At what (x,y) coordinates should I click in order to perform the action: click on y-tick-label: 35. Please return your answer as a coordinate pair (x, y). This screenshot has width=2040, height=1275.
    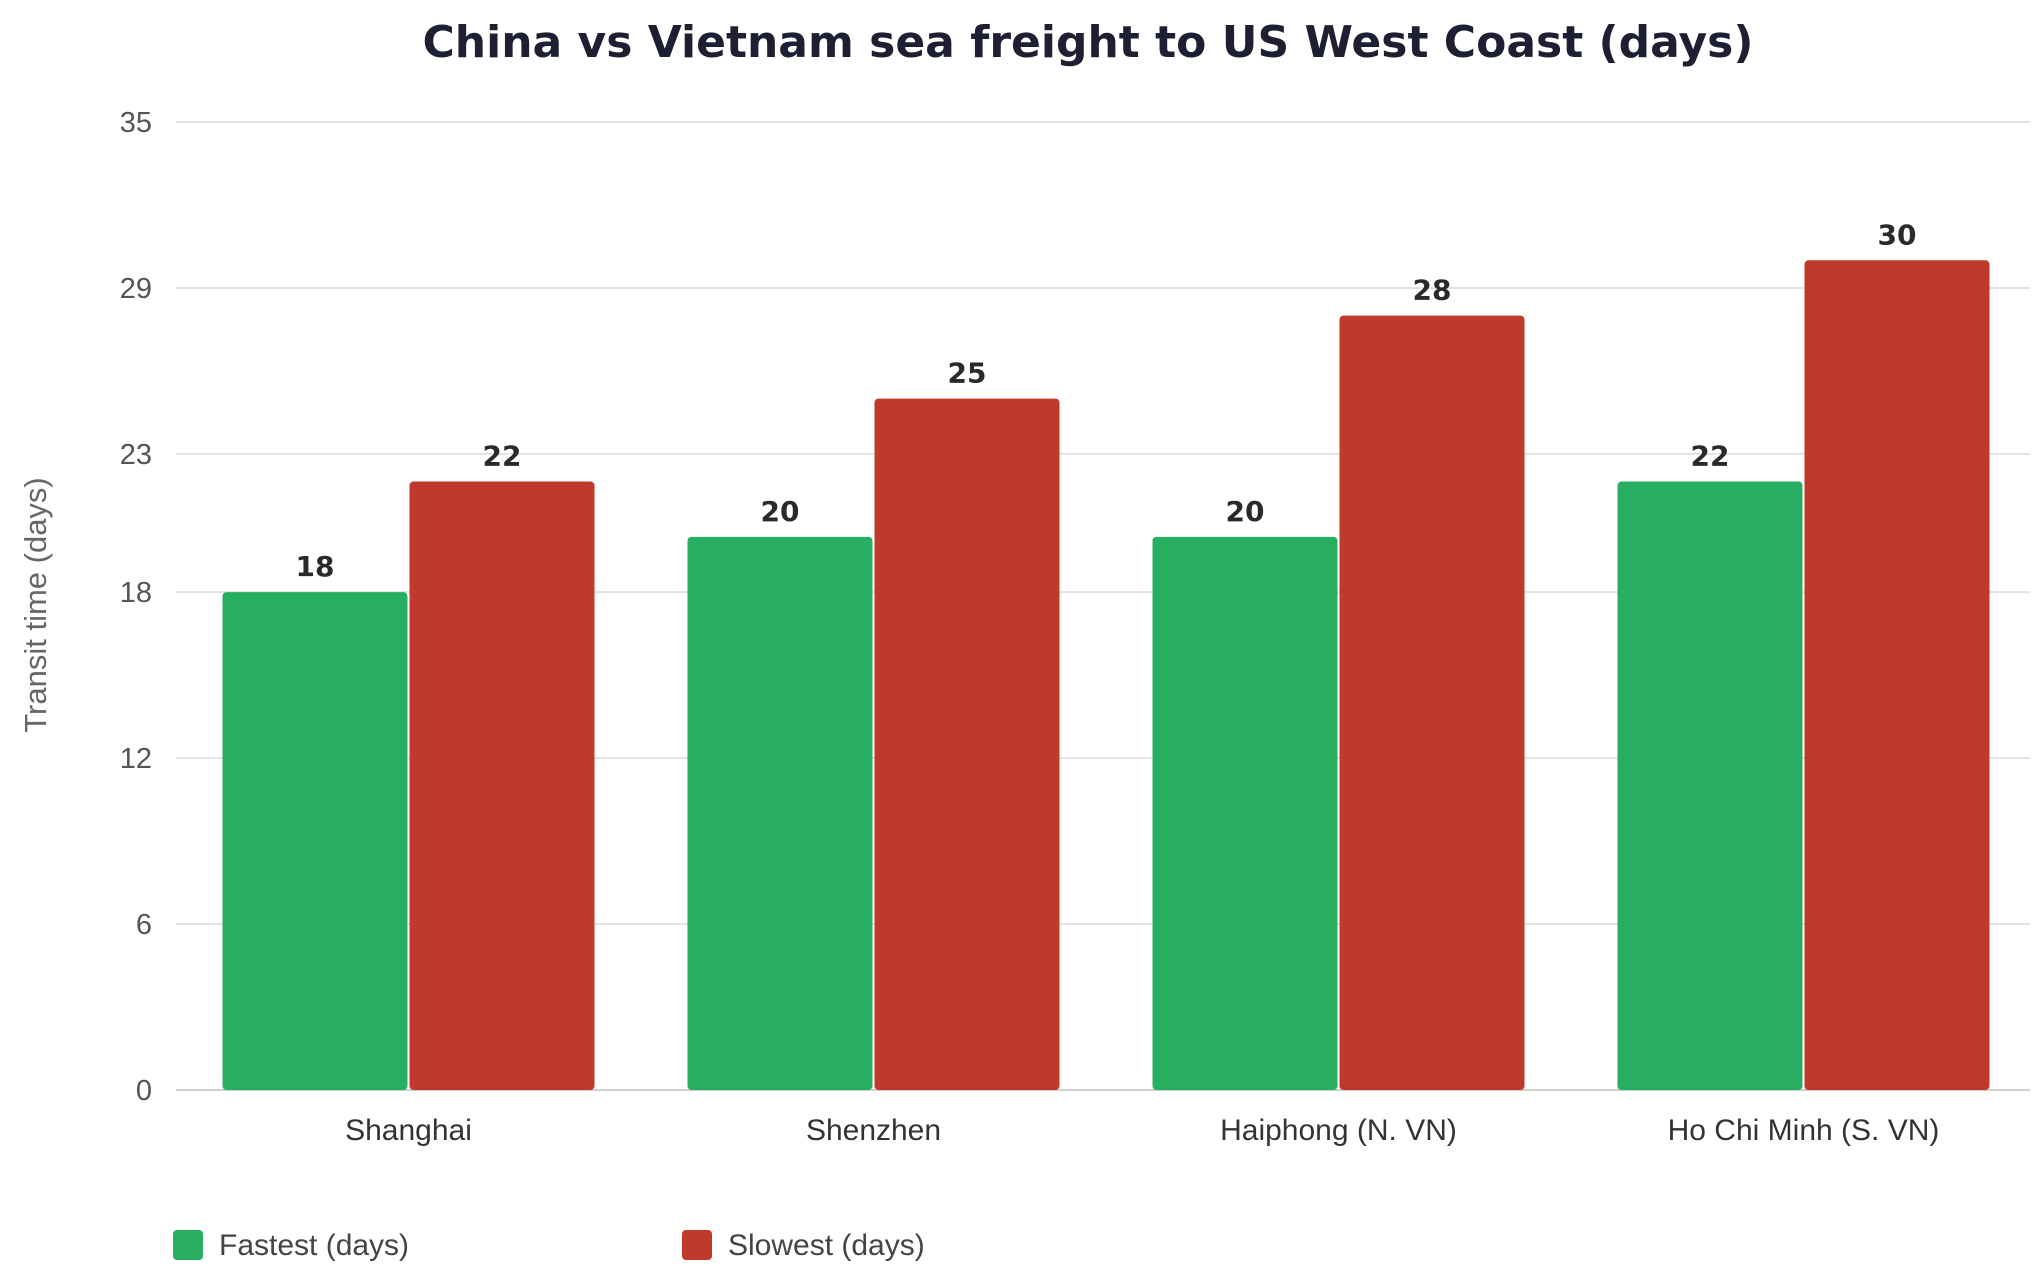
    Looking at the image, I should click on (136, 123).